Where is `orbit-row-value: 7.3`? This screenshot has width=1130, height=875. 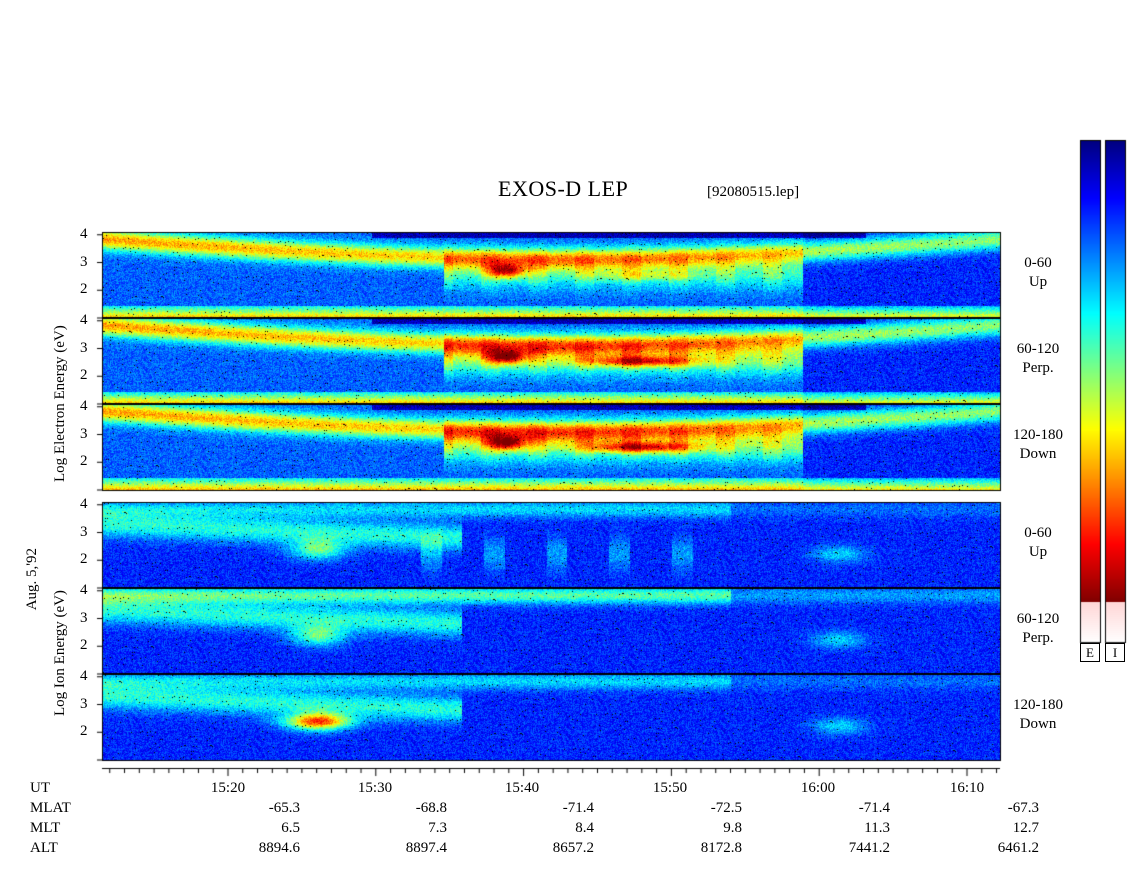 orbit-row-value: 7.3 is located at coordinates (437, 828).